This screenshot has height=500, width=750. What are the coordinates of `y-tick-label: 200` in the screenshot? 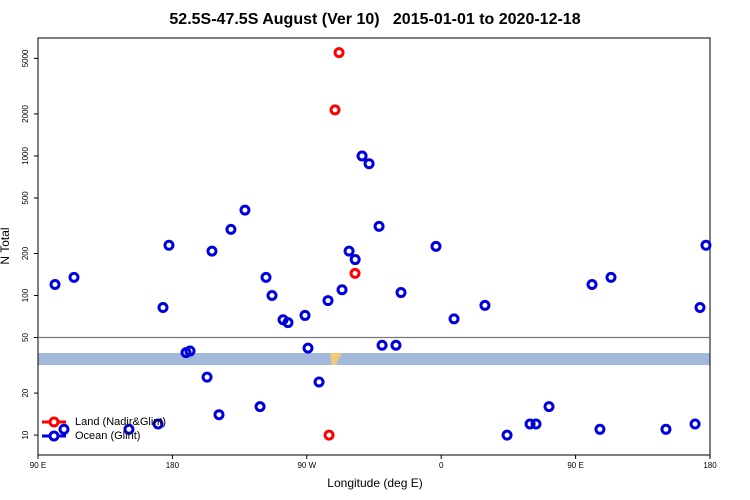 It's located at (25, 253).